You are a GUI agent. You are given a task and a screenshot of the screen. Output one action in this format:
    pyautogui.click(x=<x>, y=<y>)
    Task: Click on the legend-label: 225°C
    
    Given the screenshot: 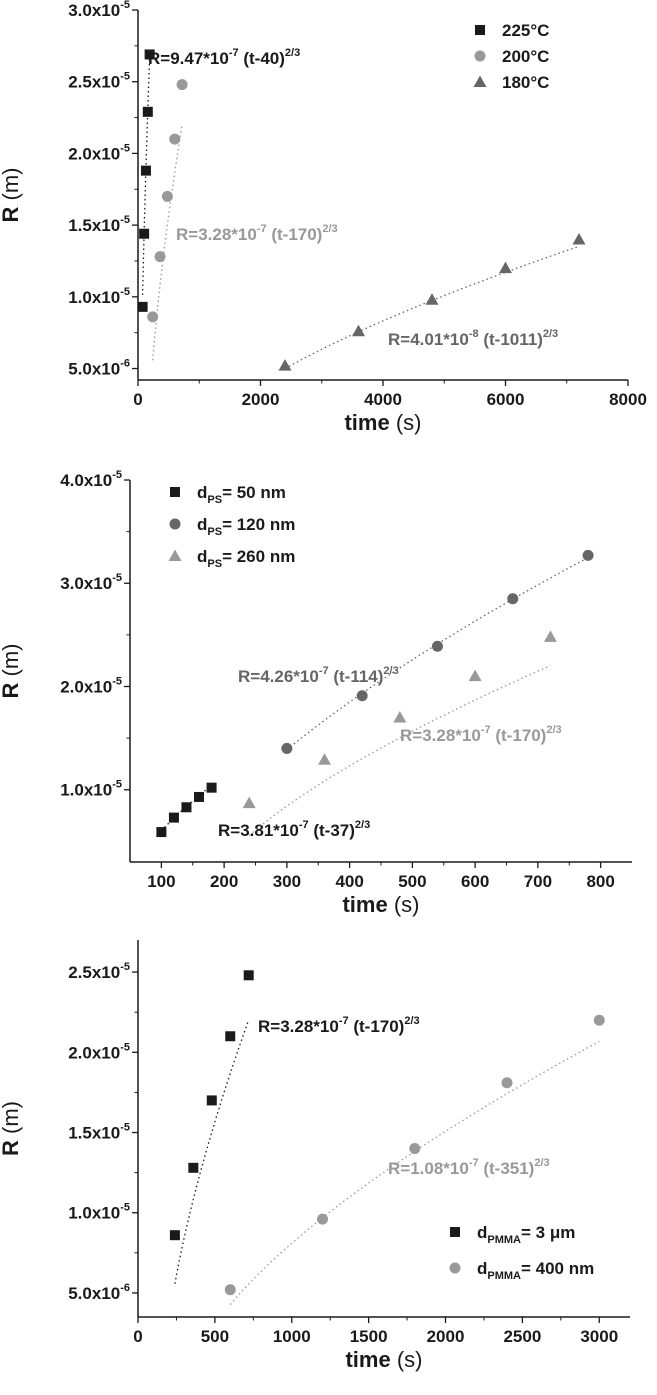 What is the action you would take?
    pyautogui.click(x=525, y=30)
    